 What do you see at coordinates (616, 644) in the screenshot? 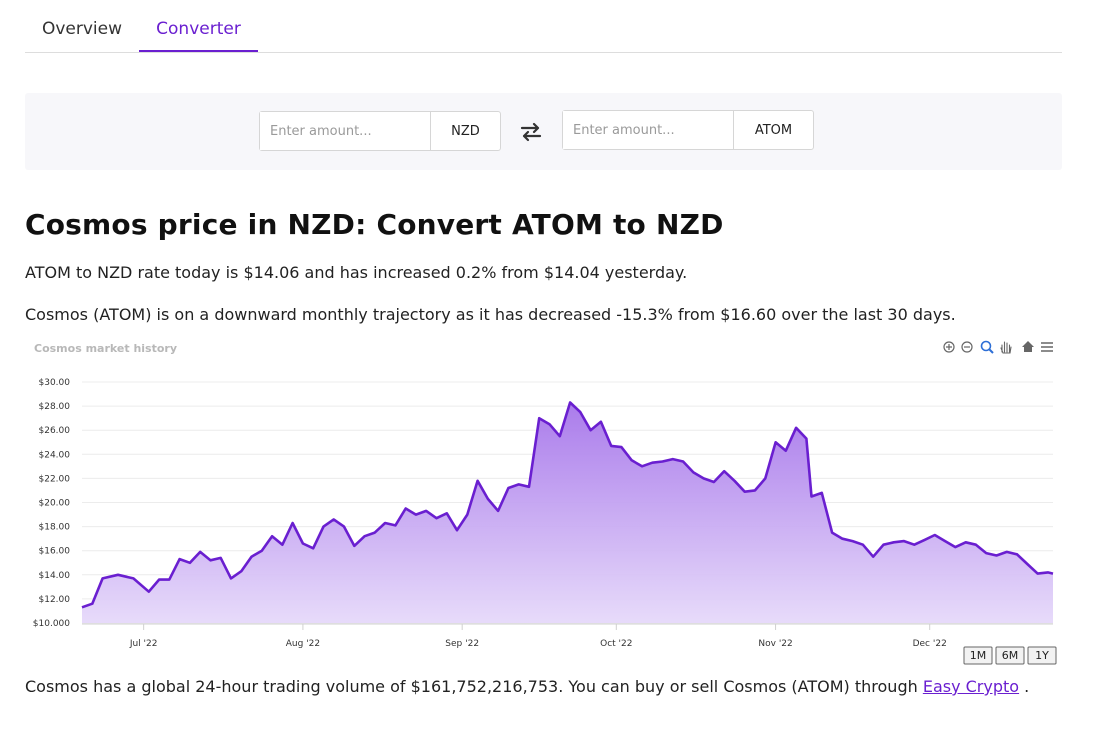
I see `x-tick-label: Oct '22` at bounding box center [616, 644].